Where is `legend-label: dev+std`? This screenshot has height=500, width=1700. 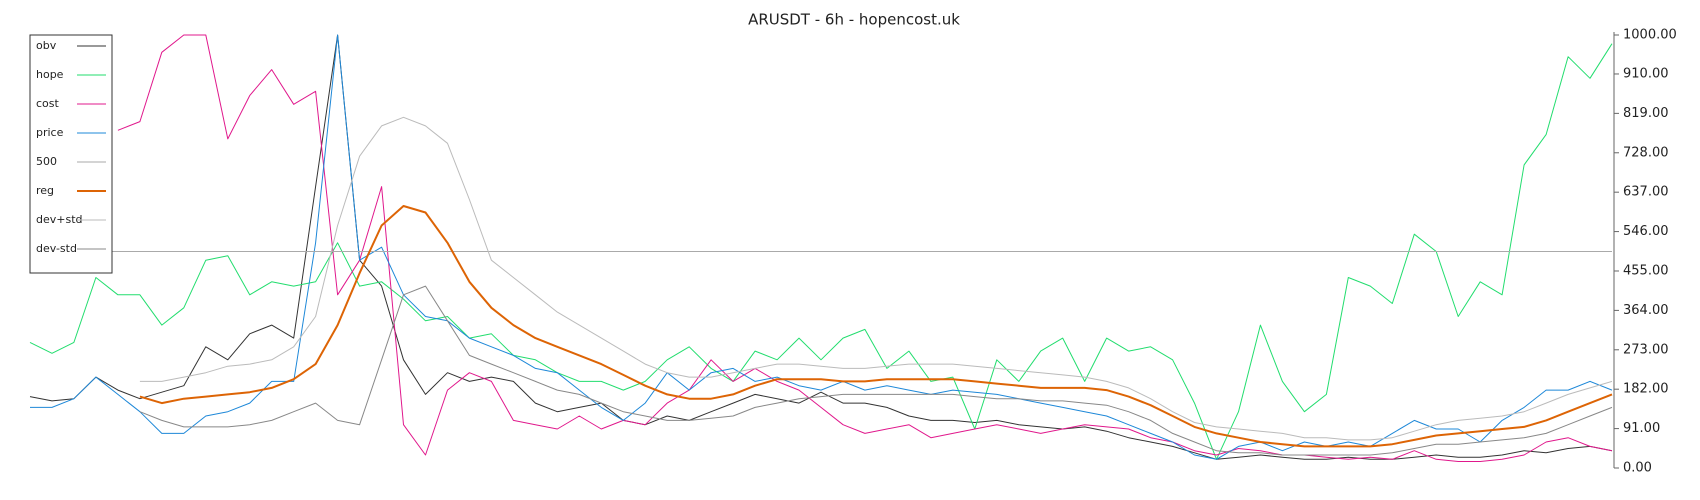 legend-label: dev+std is located at coordinates (59, 219).